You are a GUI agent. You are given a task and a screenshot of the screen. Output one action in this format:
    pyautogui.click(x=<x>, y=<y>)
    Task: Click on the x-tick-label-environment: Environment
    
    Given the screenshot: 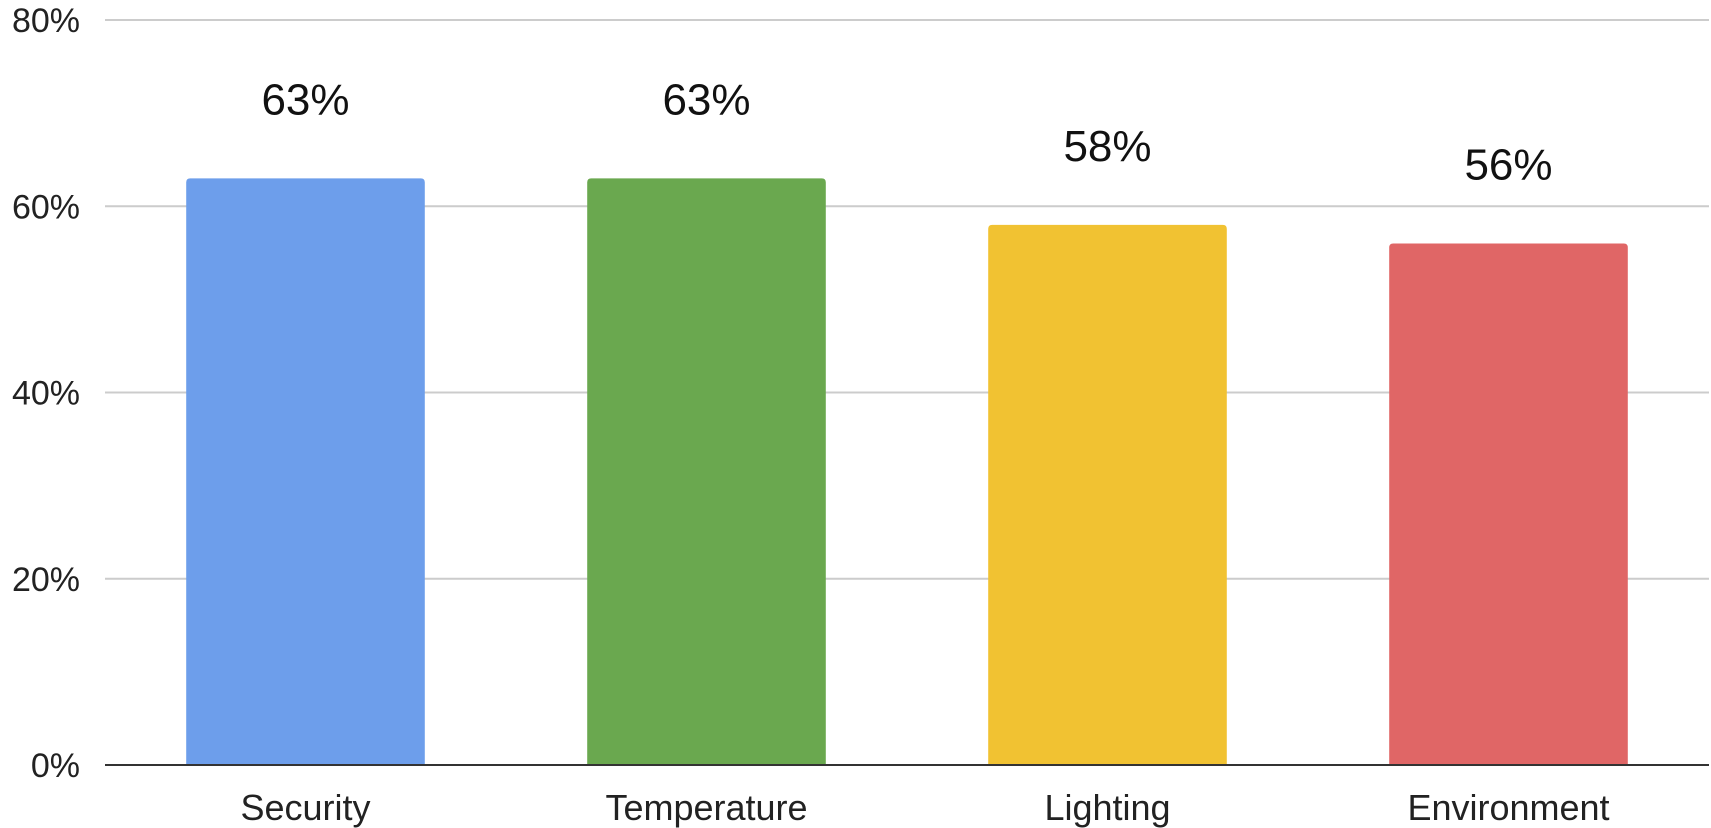 What is the action you would take?
    pyautogui.click(x=1508, y=807)
    